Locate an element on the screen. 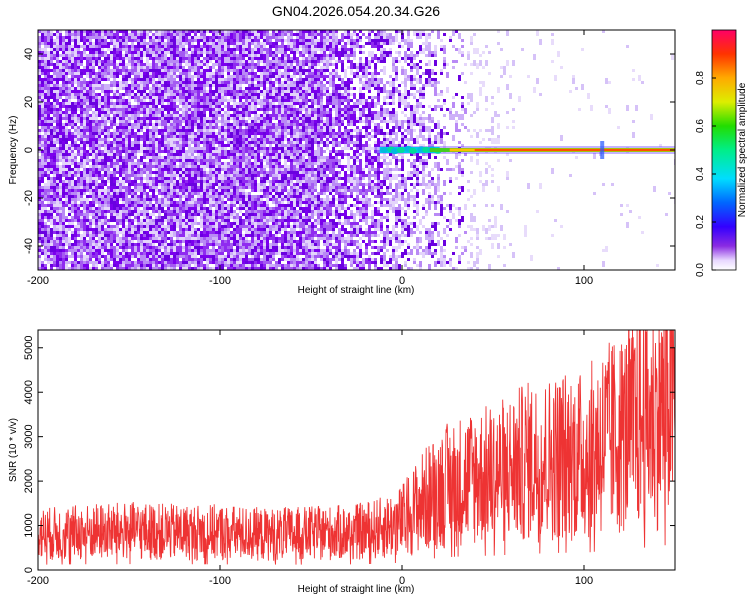 This screenshot has height=600, width=750. spectrogram-y-tick-label: -40 is located at coordinates (29, 246).